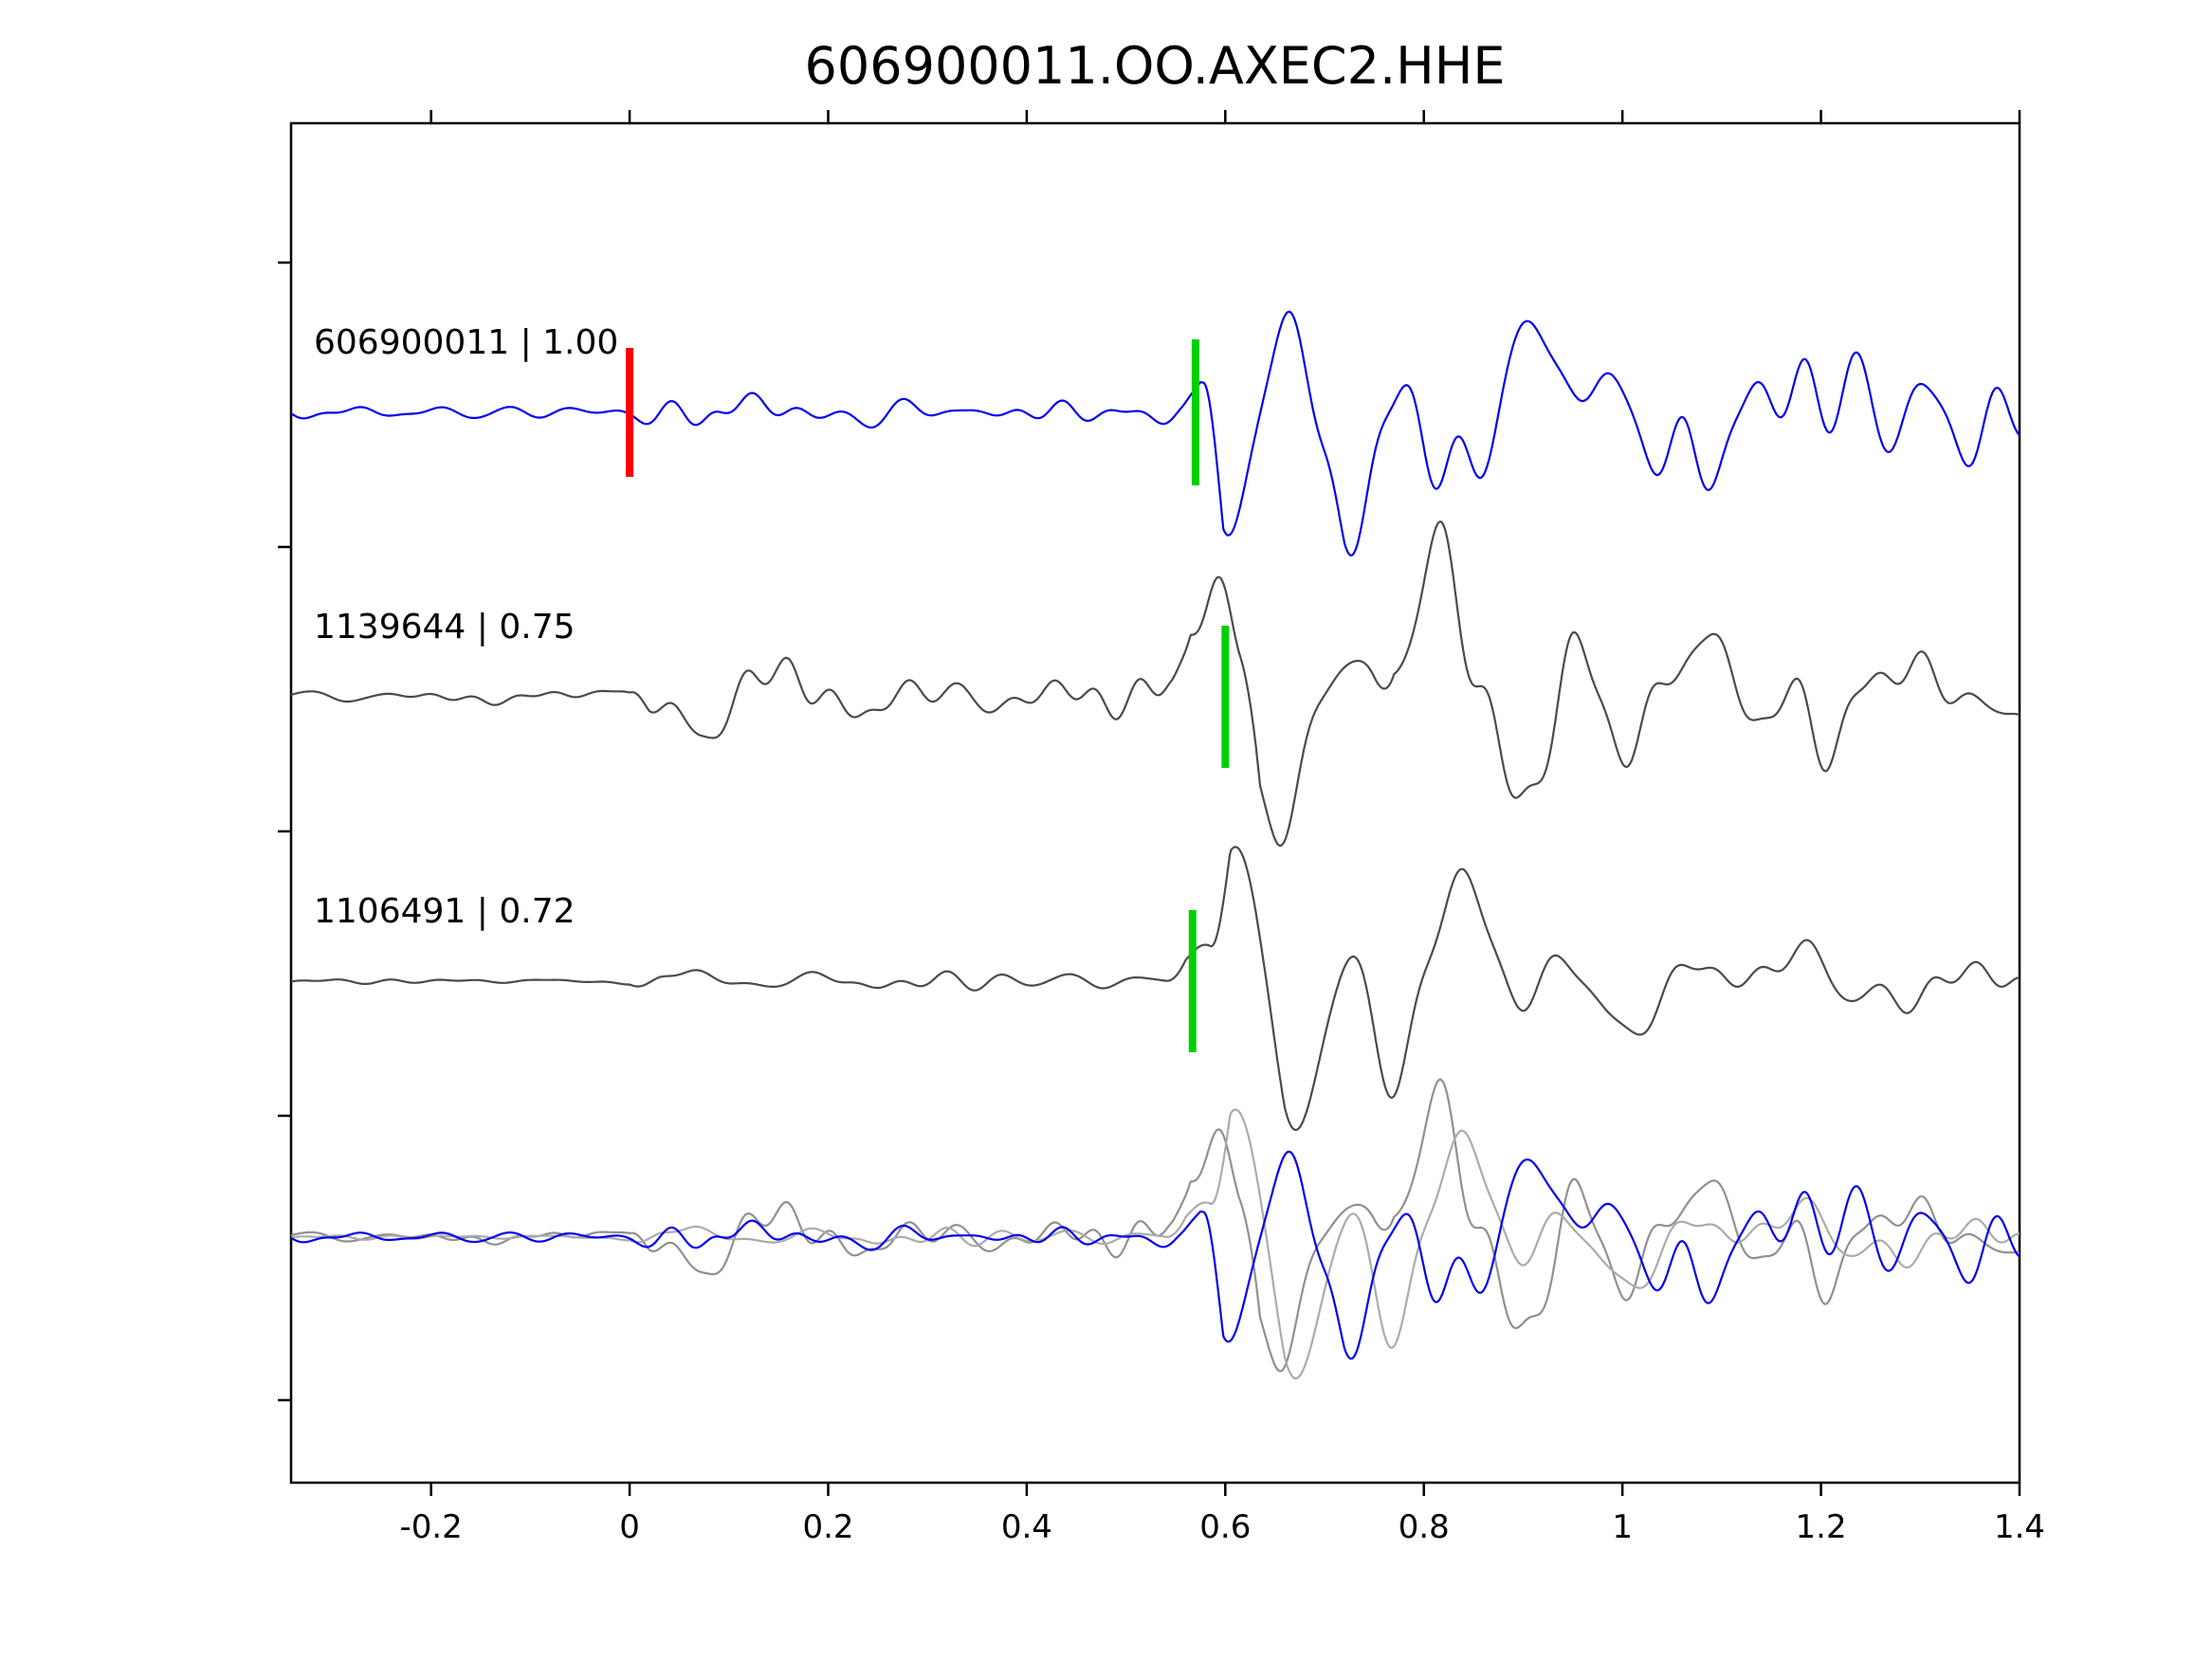 This screenshot has width=2212, height=1659. What do you see at coordinates (445, 627) in the screenshot?
I see `trace-label-match-trace-1: 1139644 | 0.75` at bounding box center [445, 627].